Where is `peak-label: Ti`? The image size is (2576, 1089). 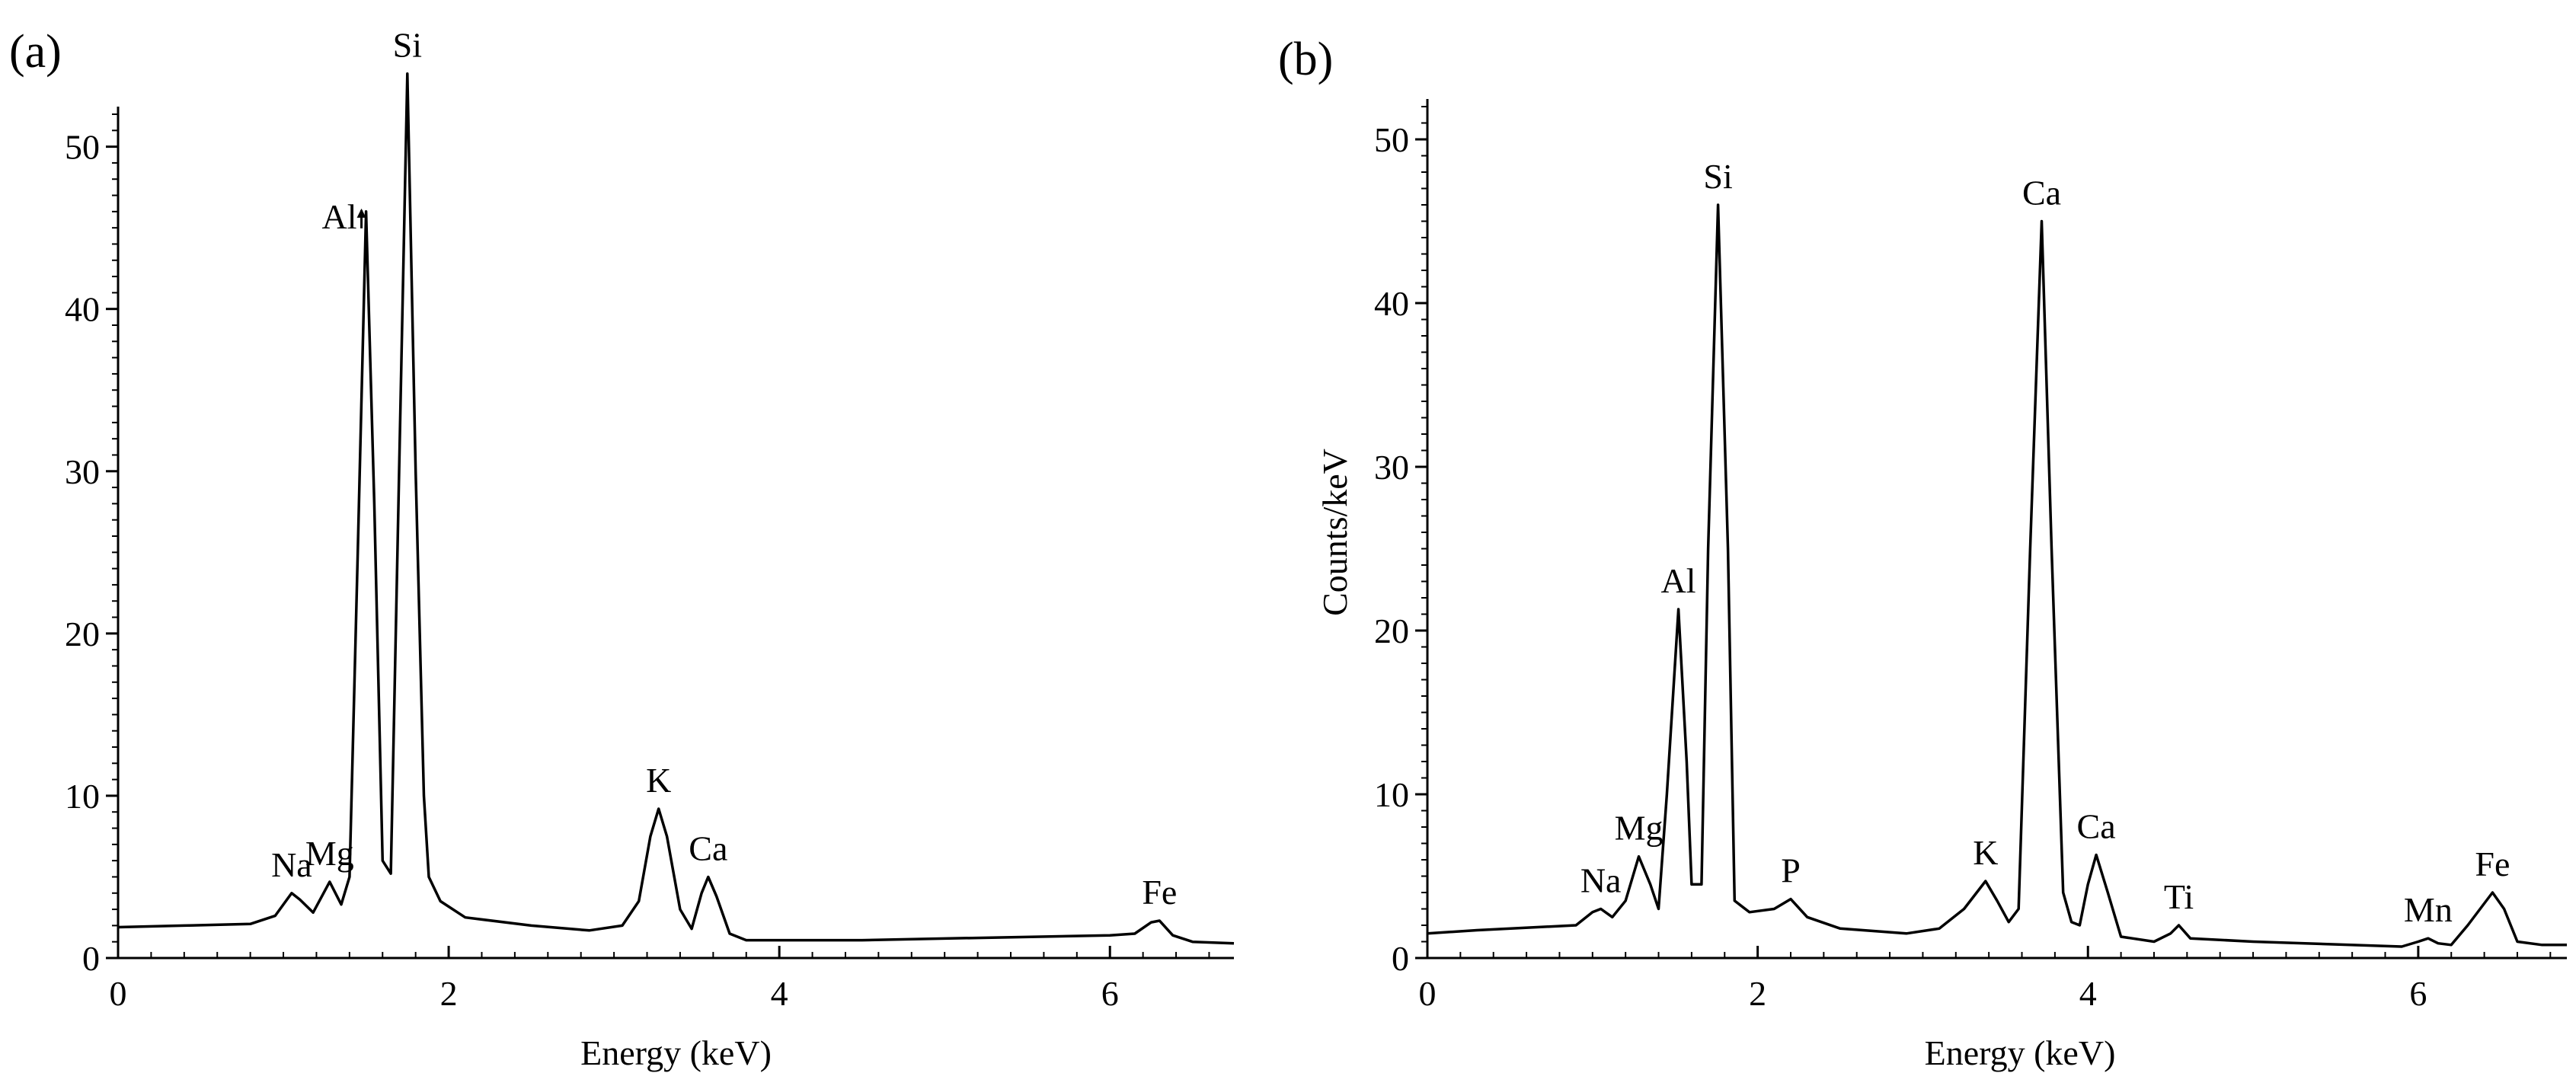
peak-label: Ti is located at coordinates (2179, 896).